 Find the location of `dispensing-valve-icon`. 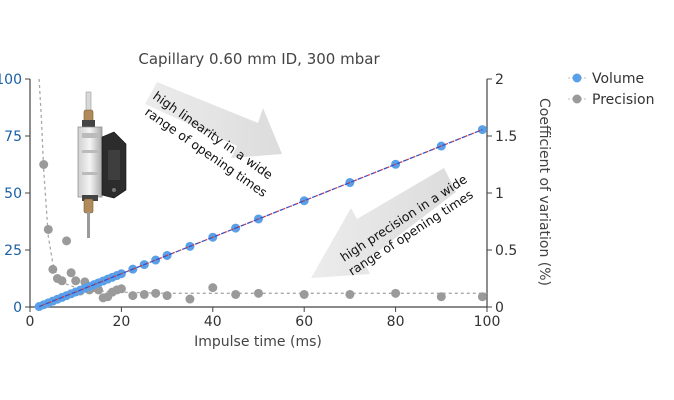

dispensing-valve-icon is located at coordinates (102, 164).